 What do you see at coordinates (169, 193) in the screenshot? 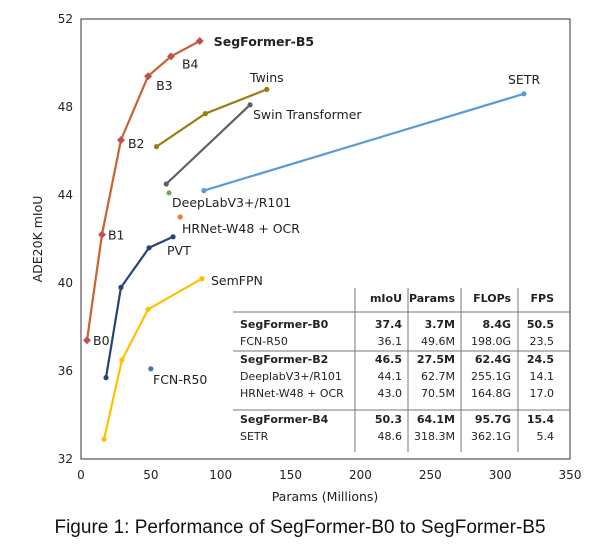
I see `data-point-deeplabv3-r101` at bounding box center [169, 193].